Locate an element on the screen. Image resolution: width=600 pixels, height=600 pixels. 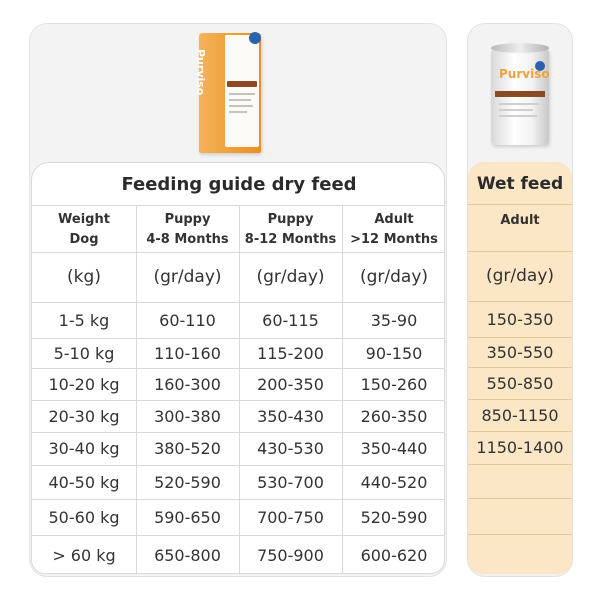
column-header-line: 4-8 Months is located at coordinates (187, 239).